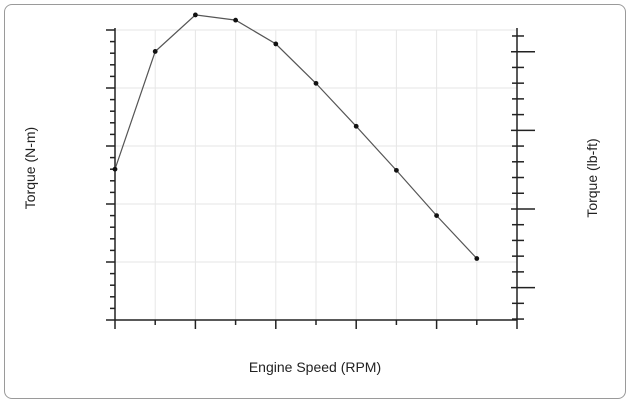 Image resolution: width=633 pixels, height=405 pixels. I want to click on y-axis-label: Torque (N-m), so click(30, 168).